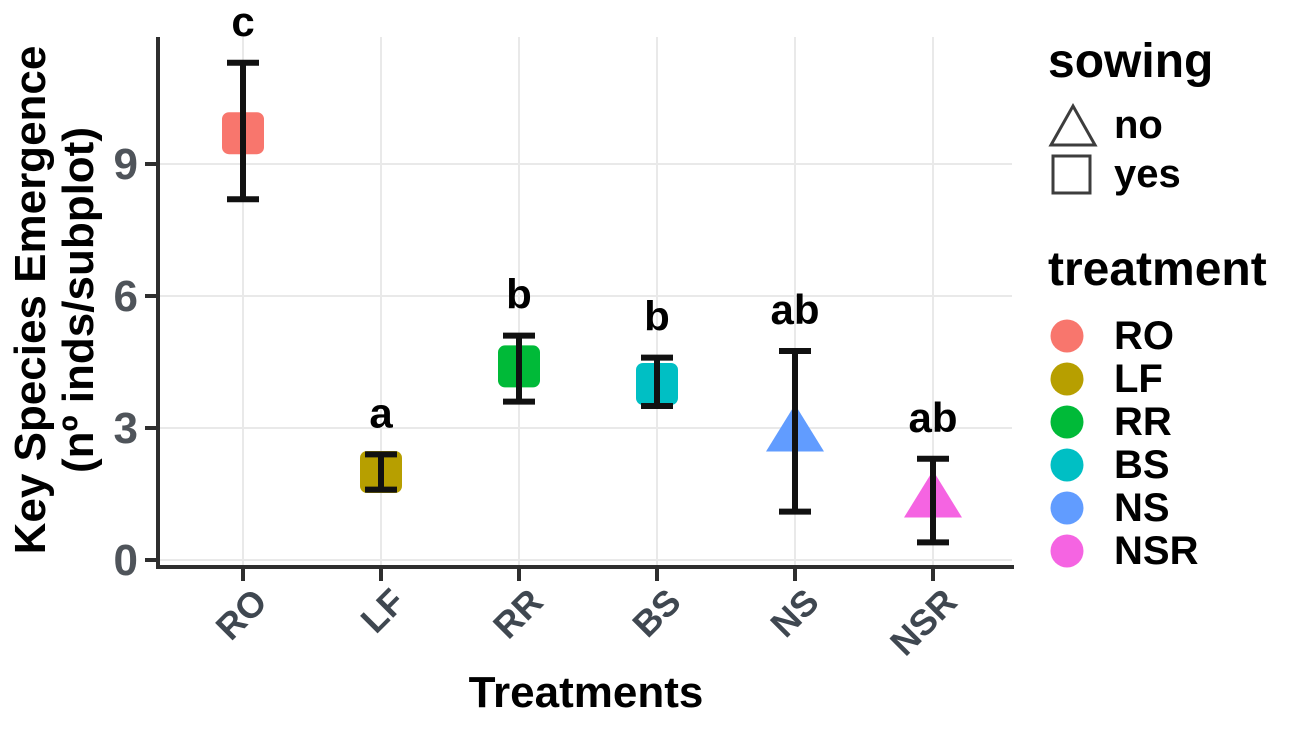  What do you see at coordinates (657, 316) in the screenshot?
I see `sig-letter-BS: b` at bounding box center [657, 316].